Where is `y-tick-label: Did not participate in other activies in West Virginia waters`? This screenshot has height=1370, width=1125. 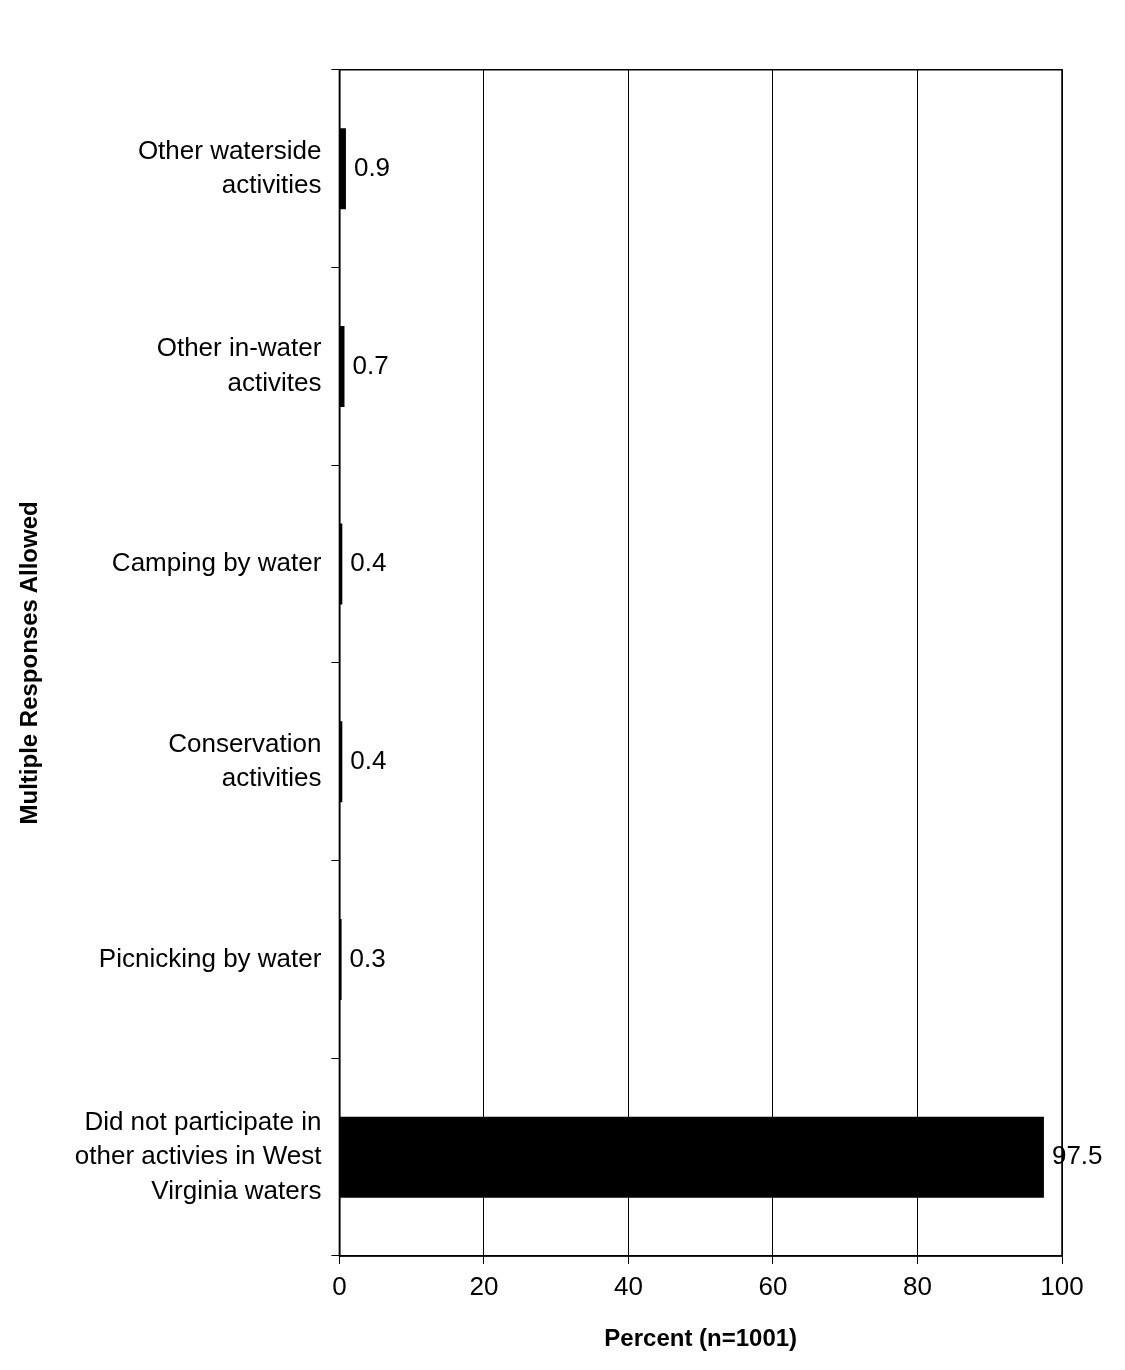
y-tick-label: Did not participate in other activies in West Virginia waters is located at coordinates (198, 1155).